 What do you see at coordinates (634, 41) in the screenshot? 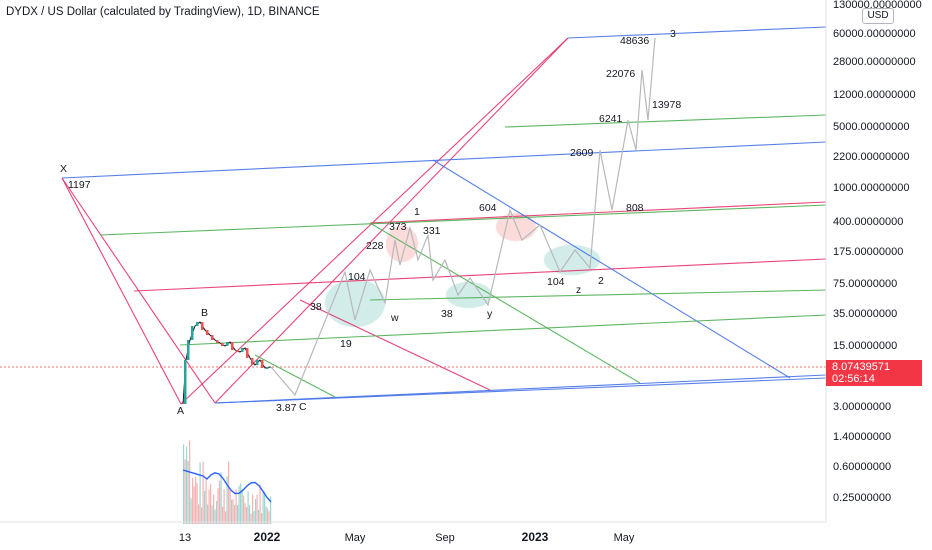
I see `wave-label: 48636` at bounding box center [634, 41].